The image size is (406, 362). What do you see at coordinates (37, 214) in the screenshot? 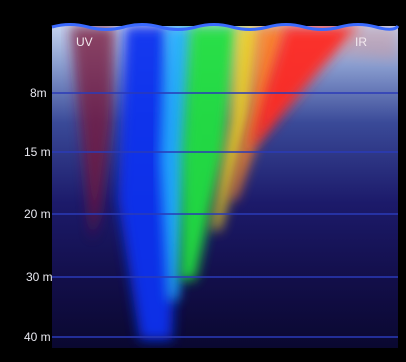
I see `depth-label: 20 m` at bounding box center [37, 214].